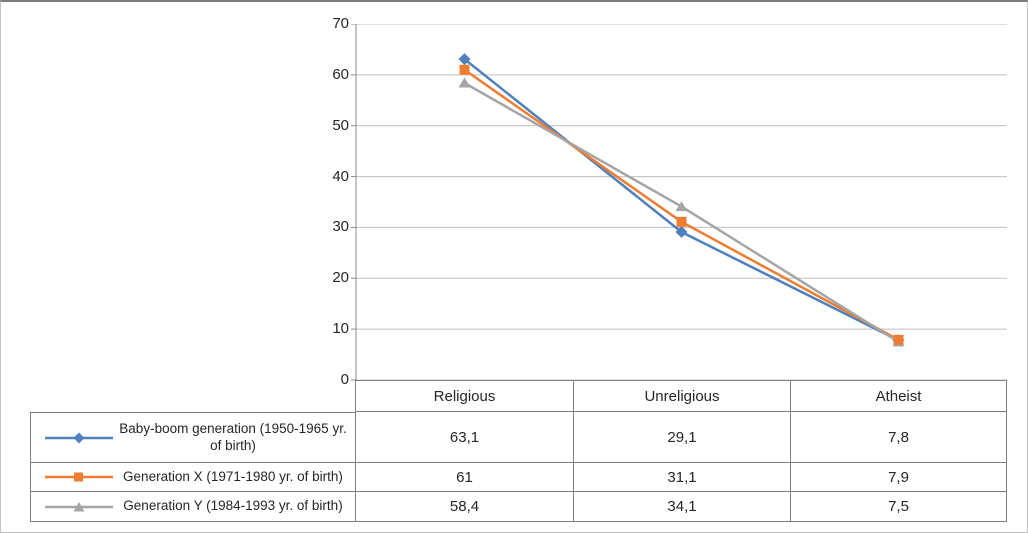 This screenshot has height=533, width=1028. I want to click on legend-item-generation-x: Generation X (1971-1980 yr. of birth), so click(193, 477).